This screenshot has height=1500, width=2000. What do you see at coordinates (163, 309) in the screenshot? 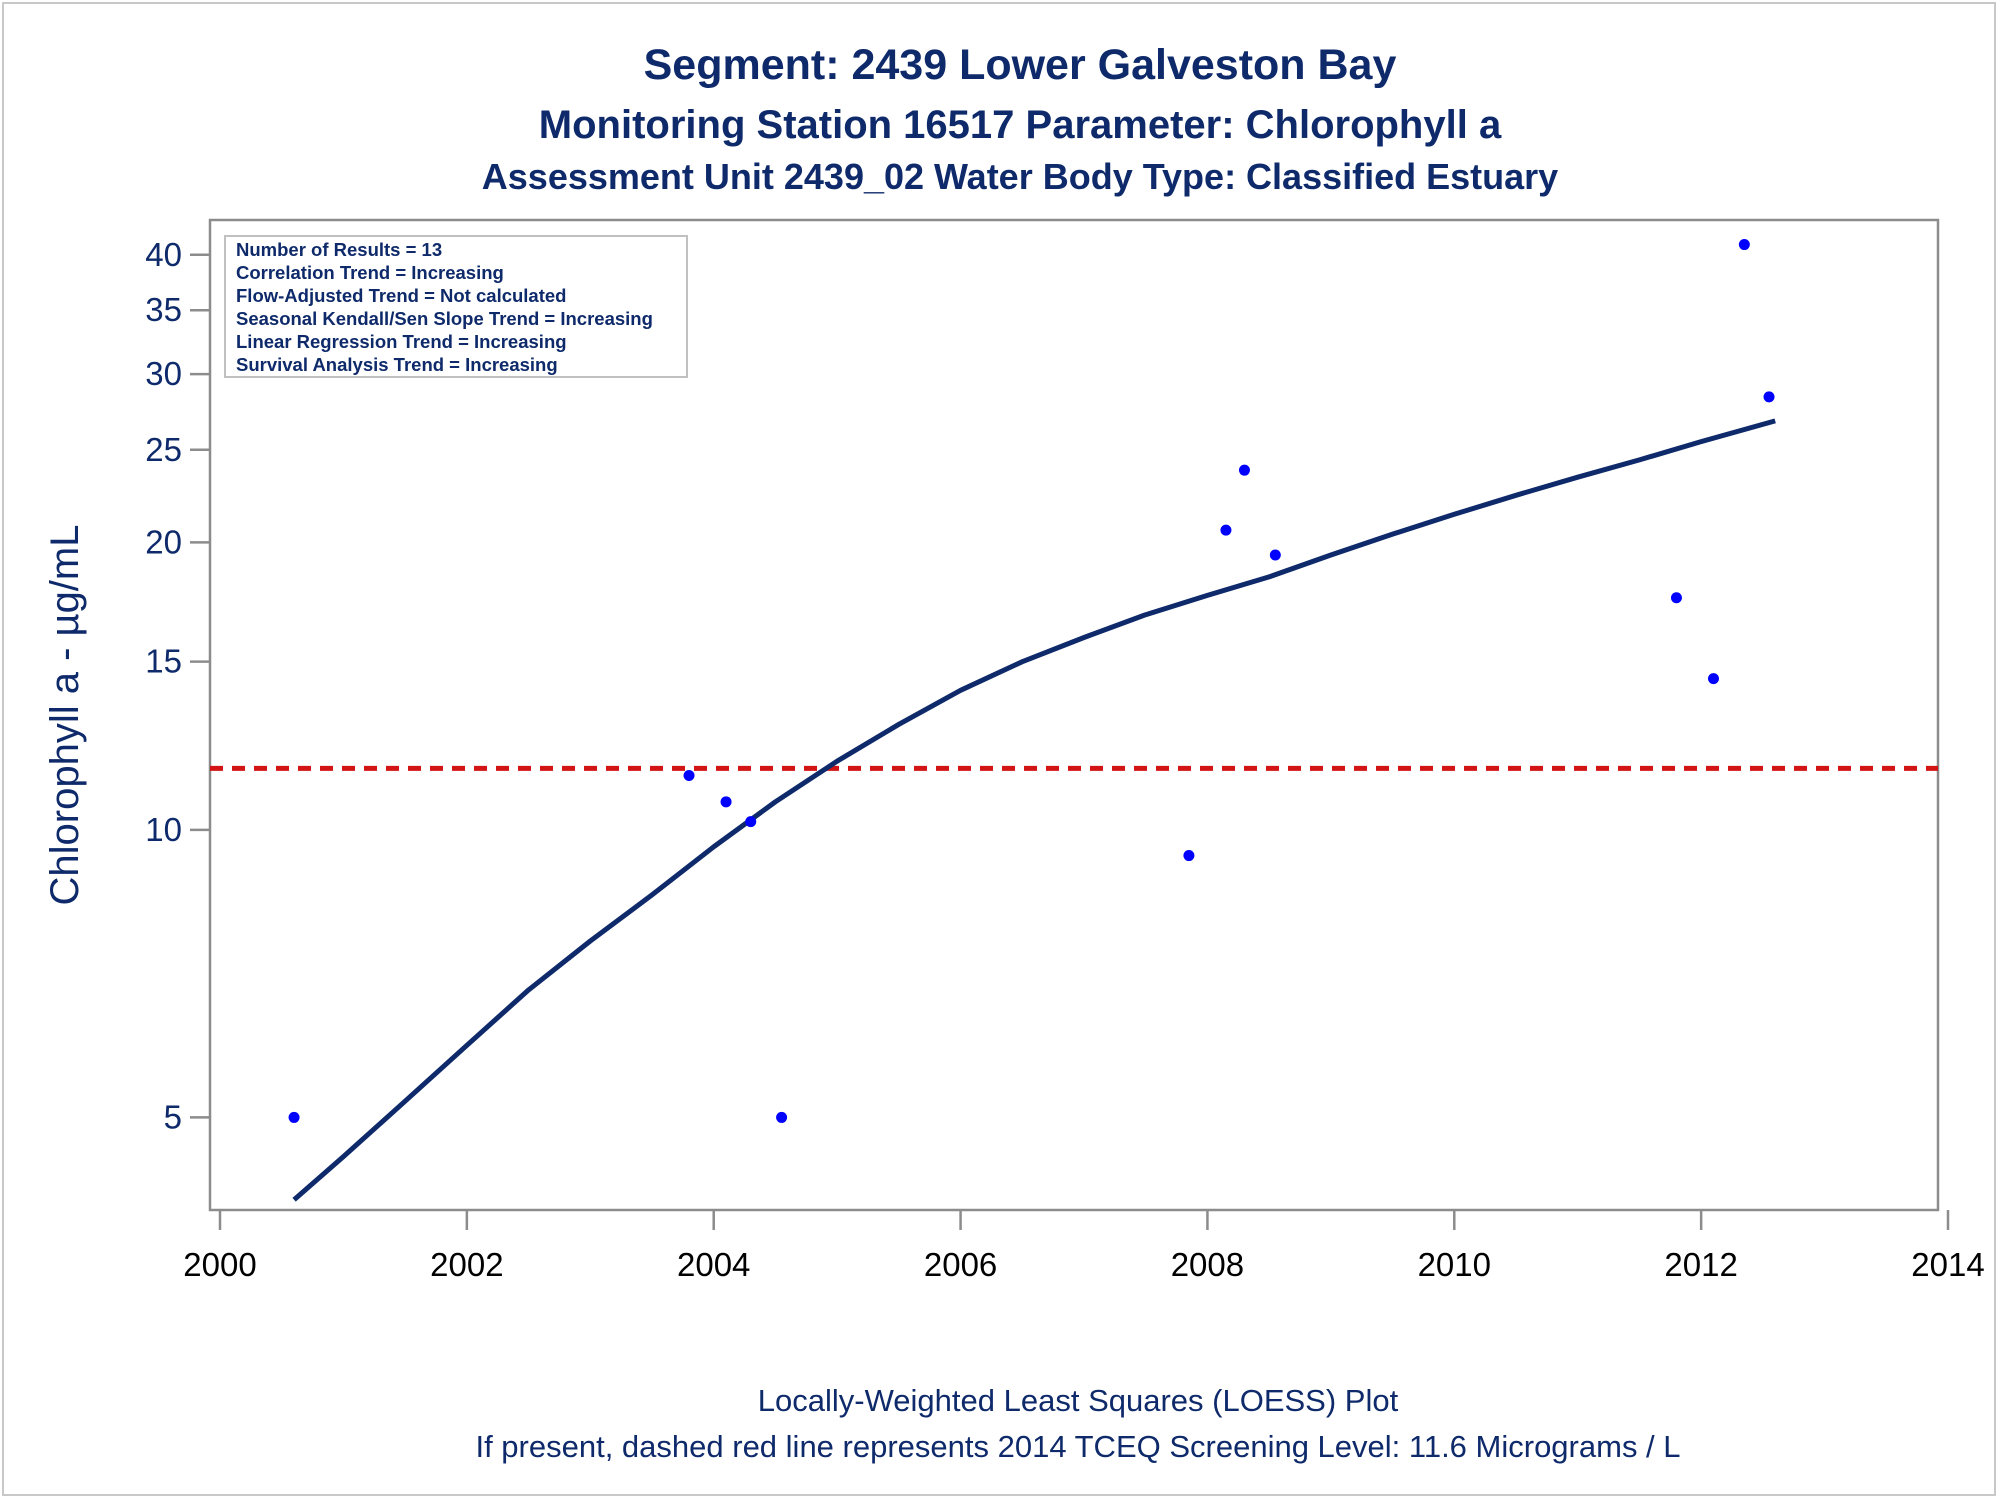
I see `y-tick-label: 35` at bounding box center [163, 309].